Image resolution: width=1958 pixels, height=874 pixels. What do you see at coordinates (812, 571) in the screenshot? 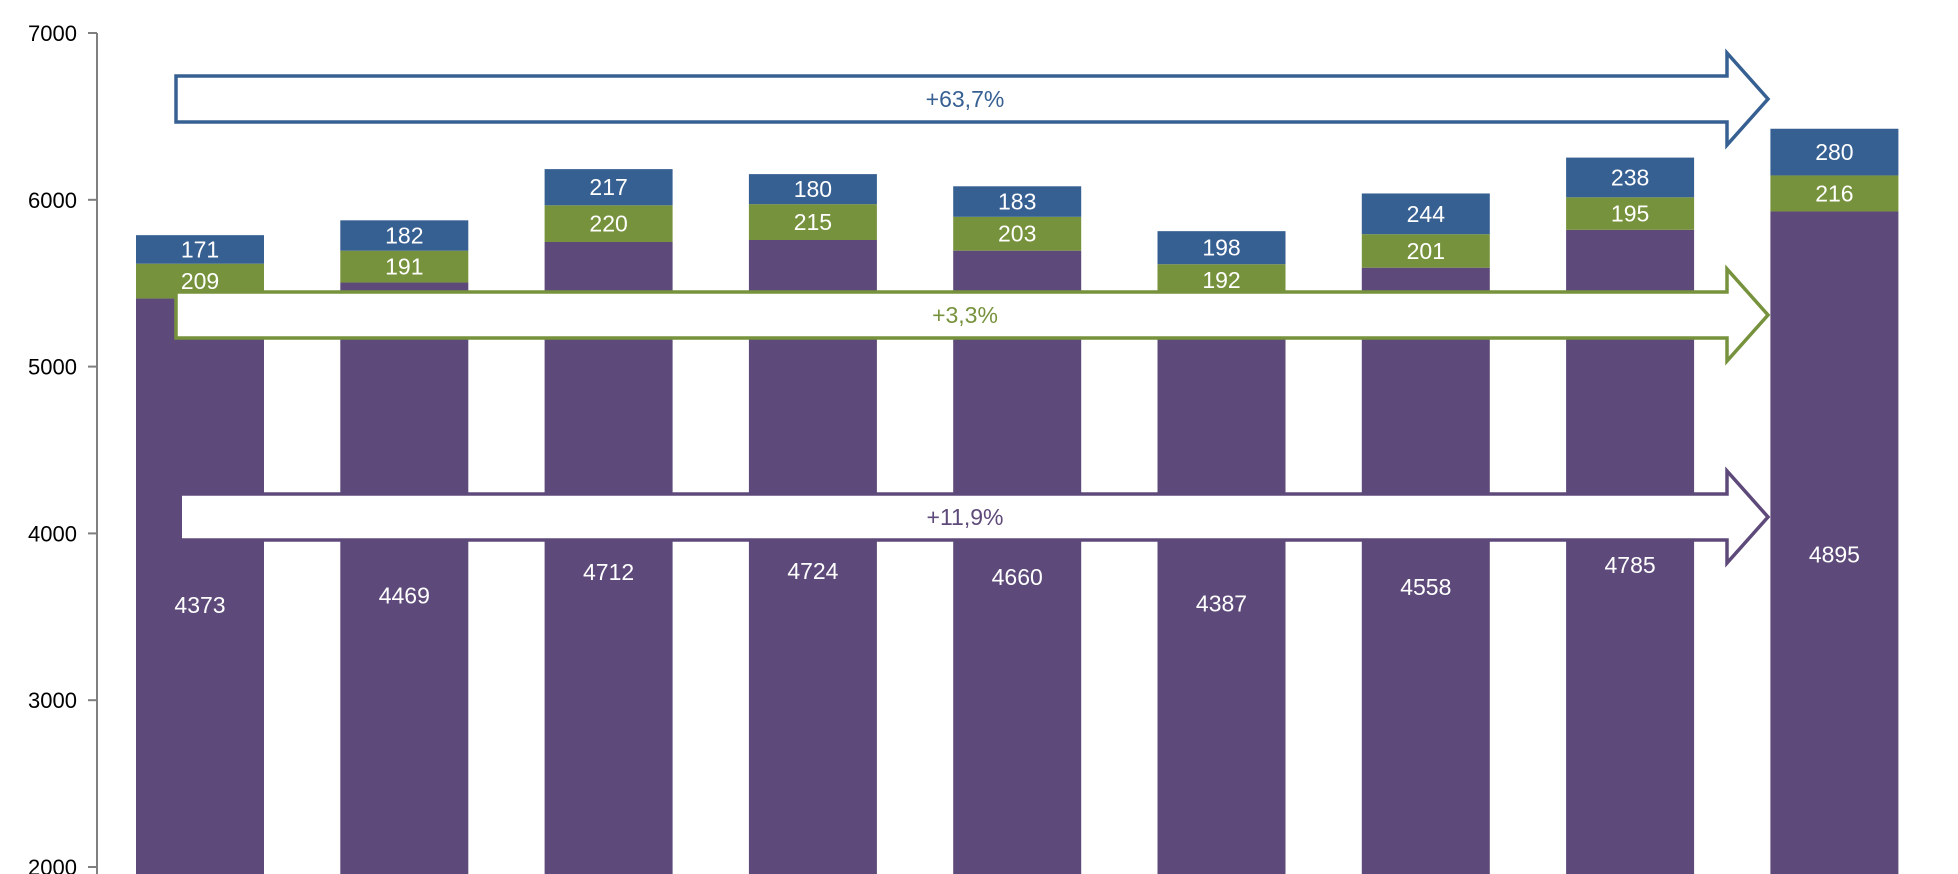
I see `data-label-purple: 4724` at bounding box center [812, 571].